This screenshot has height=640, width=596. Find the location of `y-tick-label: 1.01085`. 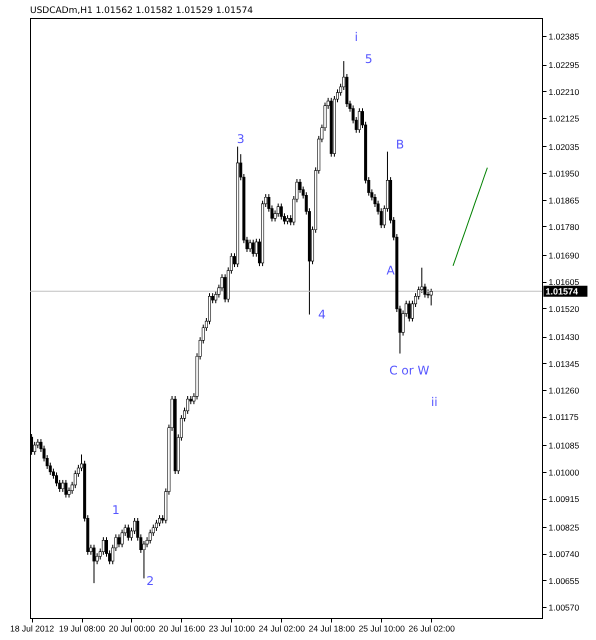

y-tick-label: 1.01085 is located at coordinates (564, 445).